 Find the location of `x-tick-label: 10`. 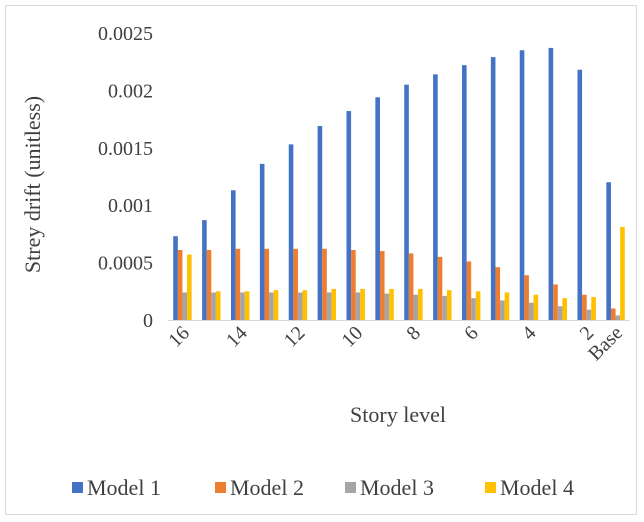

x-tick-label: 10 is located at coordinates (353, 337).